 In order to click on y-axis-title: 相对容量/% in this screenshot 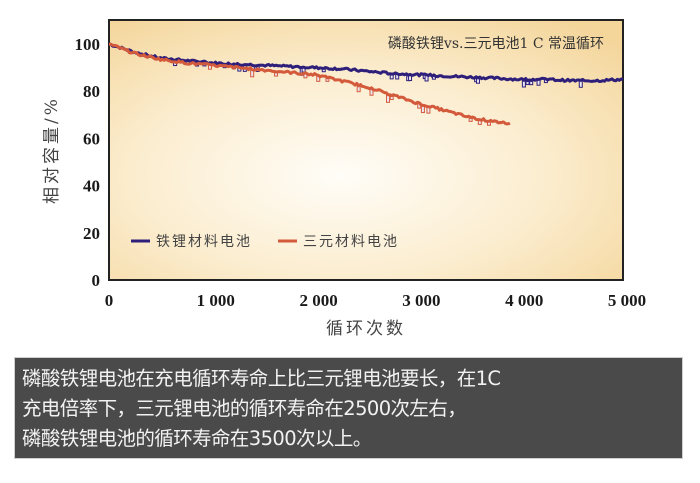, I will do `click(52, 150)`.